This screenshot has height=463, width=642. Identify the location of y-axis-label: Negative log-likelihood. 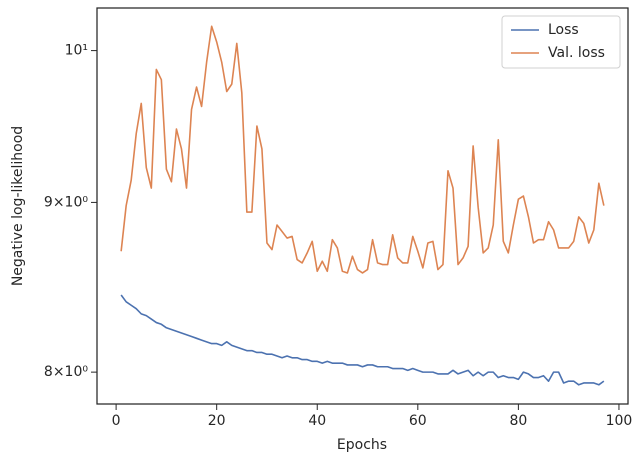
(18, 206).